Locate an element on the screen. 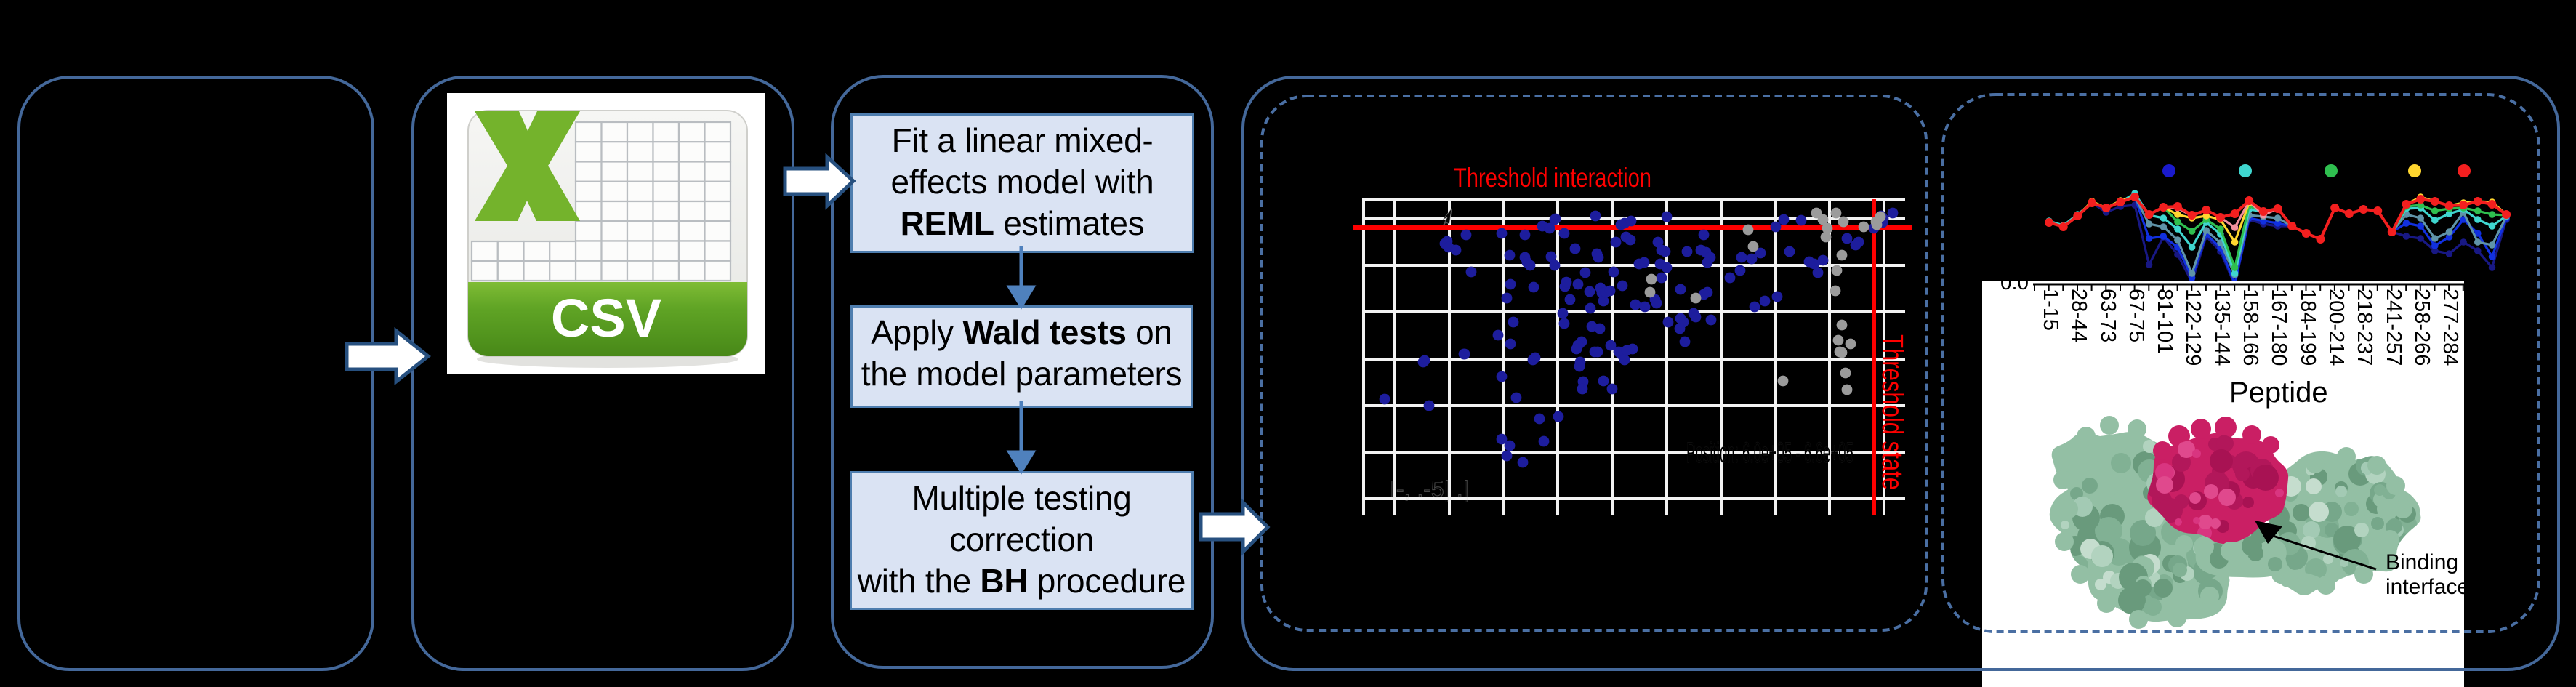 The height and width of the screenshot is (687, 2576). svg-text: CSV is located at coordinates (606, 318).